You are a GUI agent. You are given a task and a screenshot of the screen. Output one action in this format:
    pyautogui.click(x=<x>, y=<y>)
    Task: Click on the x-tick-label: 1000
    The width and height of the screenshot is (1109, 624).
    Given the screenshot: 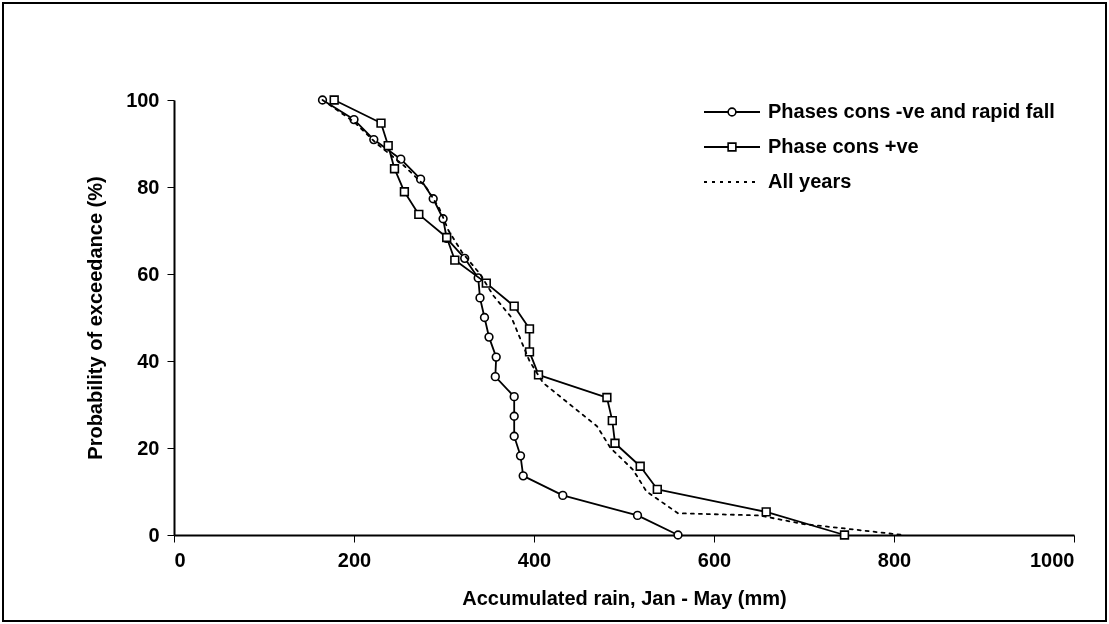 What is the action you would take?
    pyautogui.click(x=1052, y=559)
    